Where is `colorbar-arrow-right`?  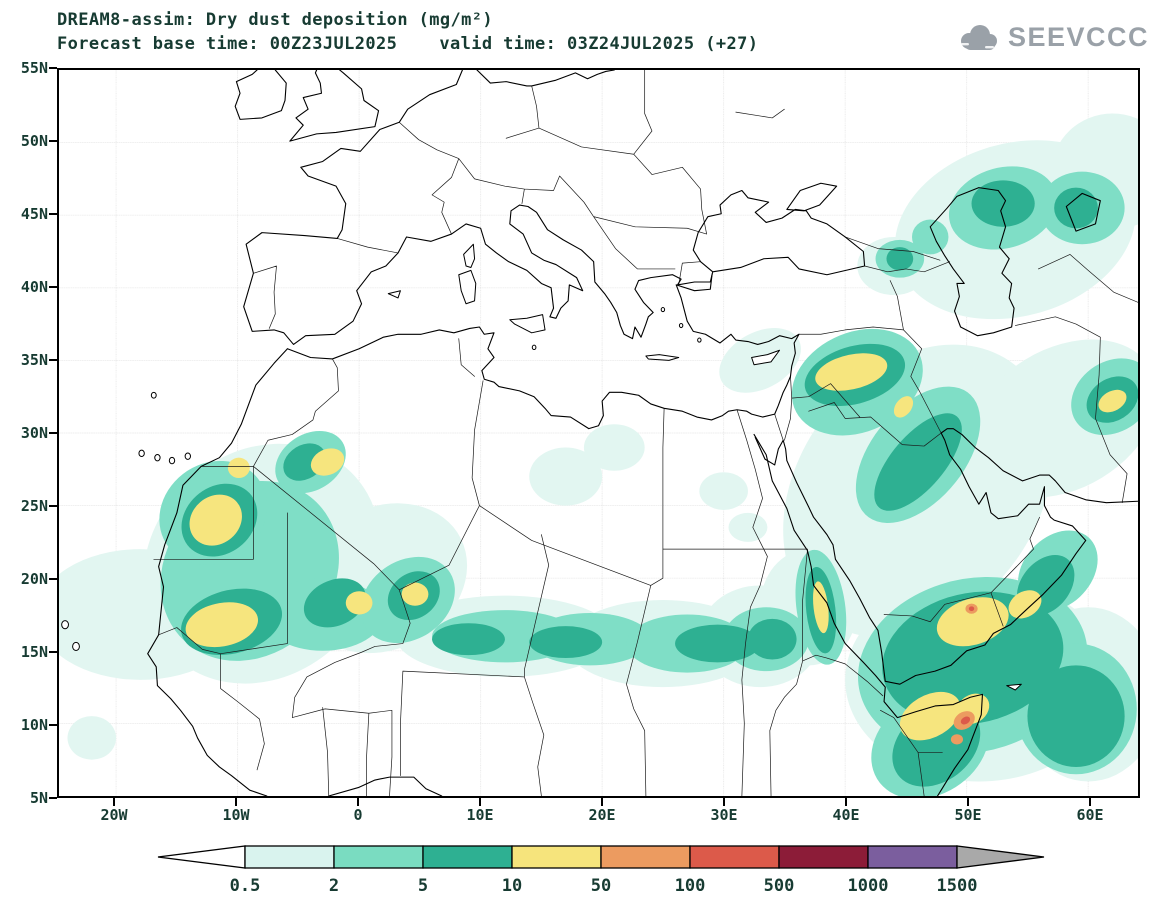
colorbar-arrow-right is located at coordinates (1000, 857).